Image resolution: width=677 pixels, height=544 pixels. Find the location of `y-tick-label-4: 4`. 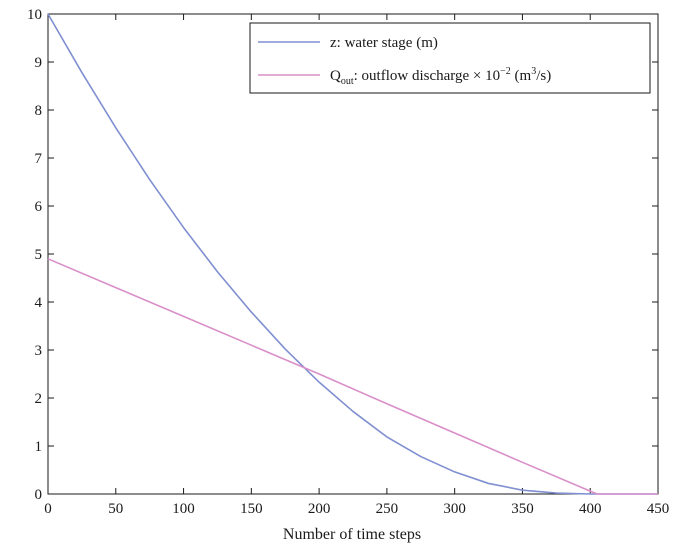

y-tick-label-4: 4 is located at coordinates (39, 303).